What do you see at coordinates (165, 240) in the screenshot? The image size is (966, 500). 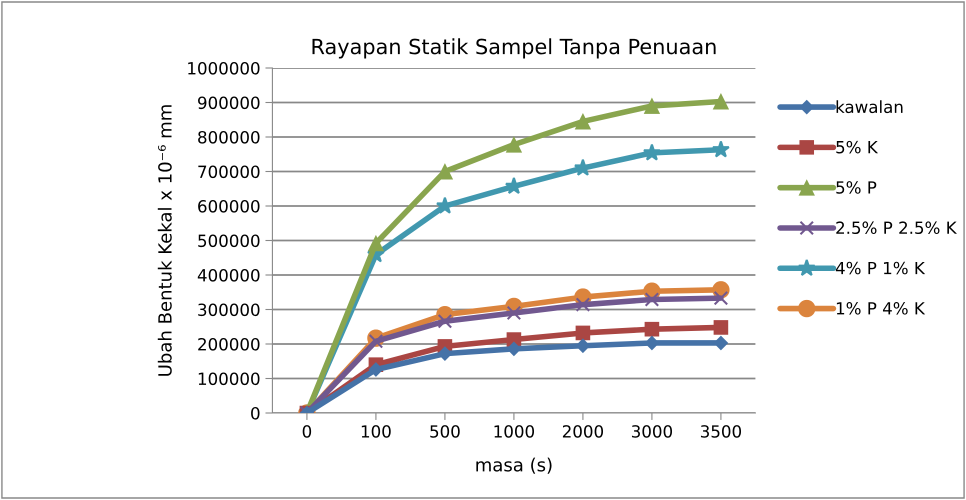 I see `y-axis-title: Ubah Bentuk Kekal x 10⁻⁶ mm` at bounding box center [165, 240].